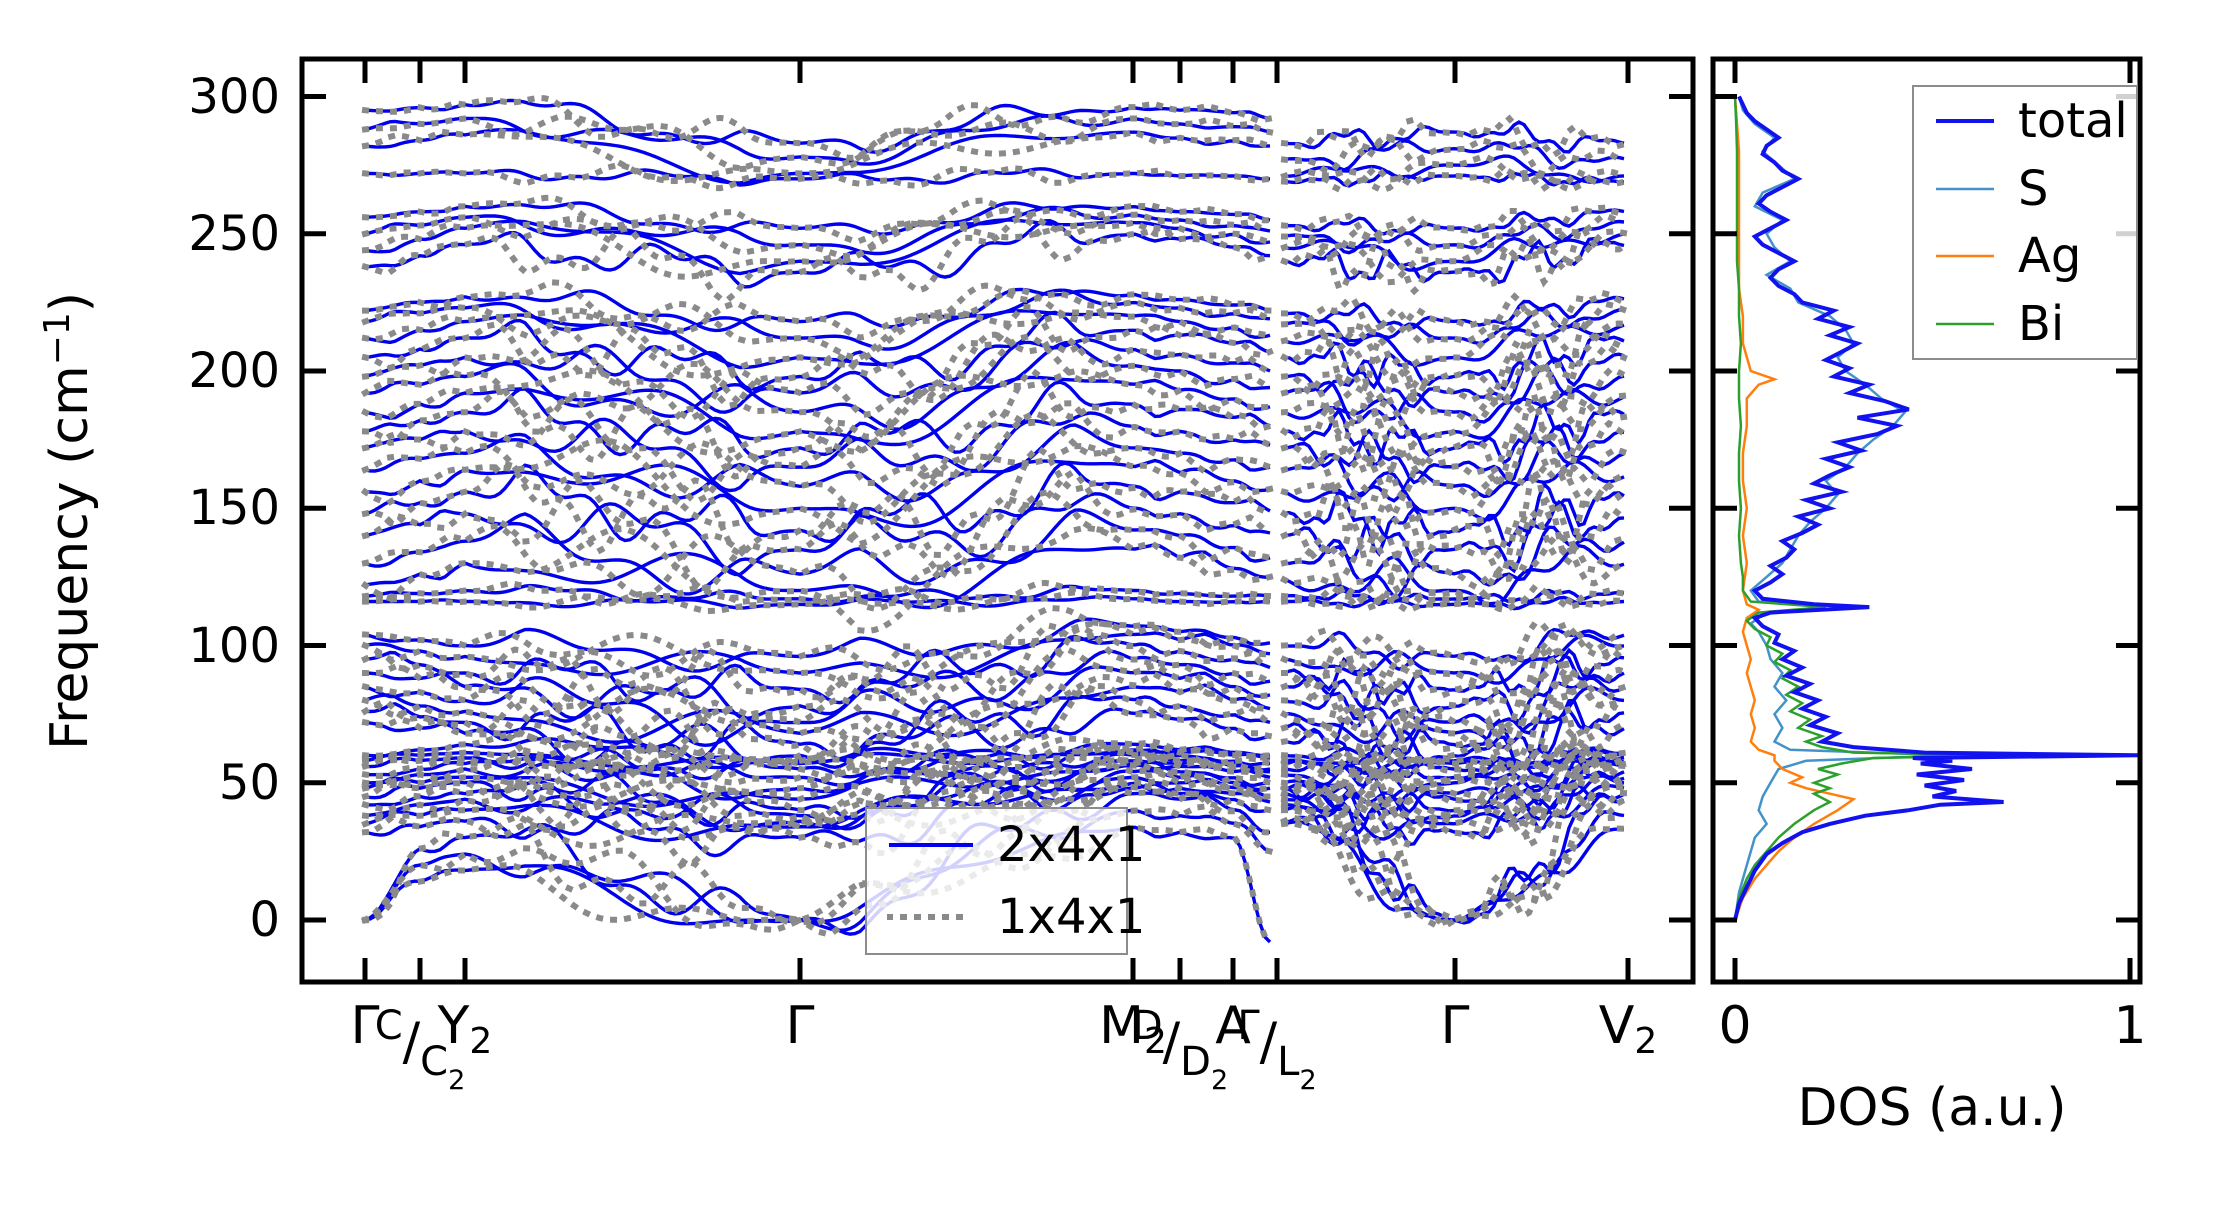 The height and width of the screenshot is (1220, 2230). I want to click on y-tick-label-200: 200, so click(234, 371).